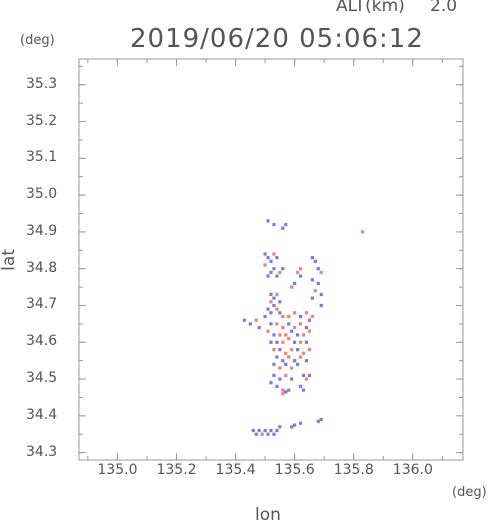 The width and height of the screenshot is (491, 525). What do you see at coordinates (277, 39) in the screenshot?
I see `timestamp-title: 2019/06/20 05:06:12` at bounding box center [277, 39].